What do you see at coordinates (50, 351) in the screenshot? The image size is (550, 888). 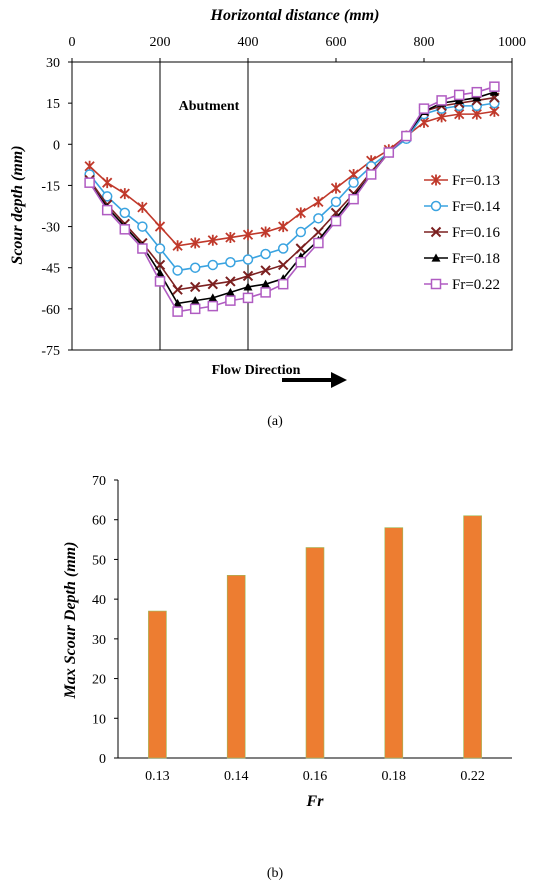 I see `y-tick-label: -75` at bounding box center [50, 351].